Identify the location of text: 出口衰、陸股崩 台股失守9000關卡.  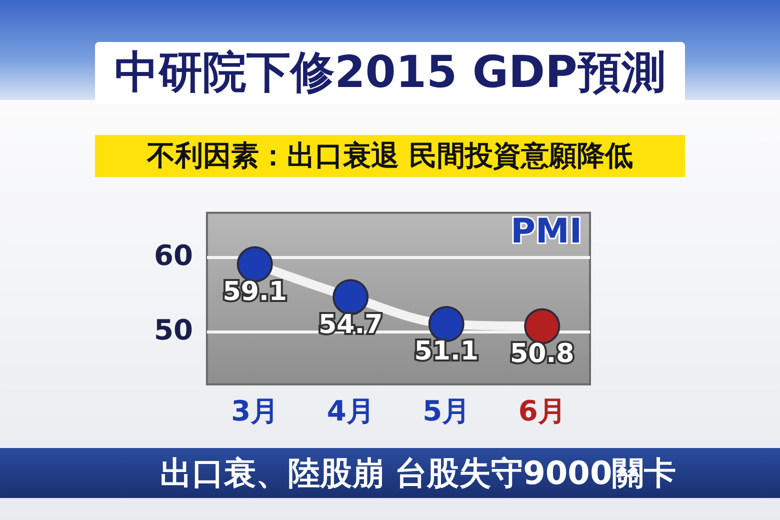
(390, 473).